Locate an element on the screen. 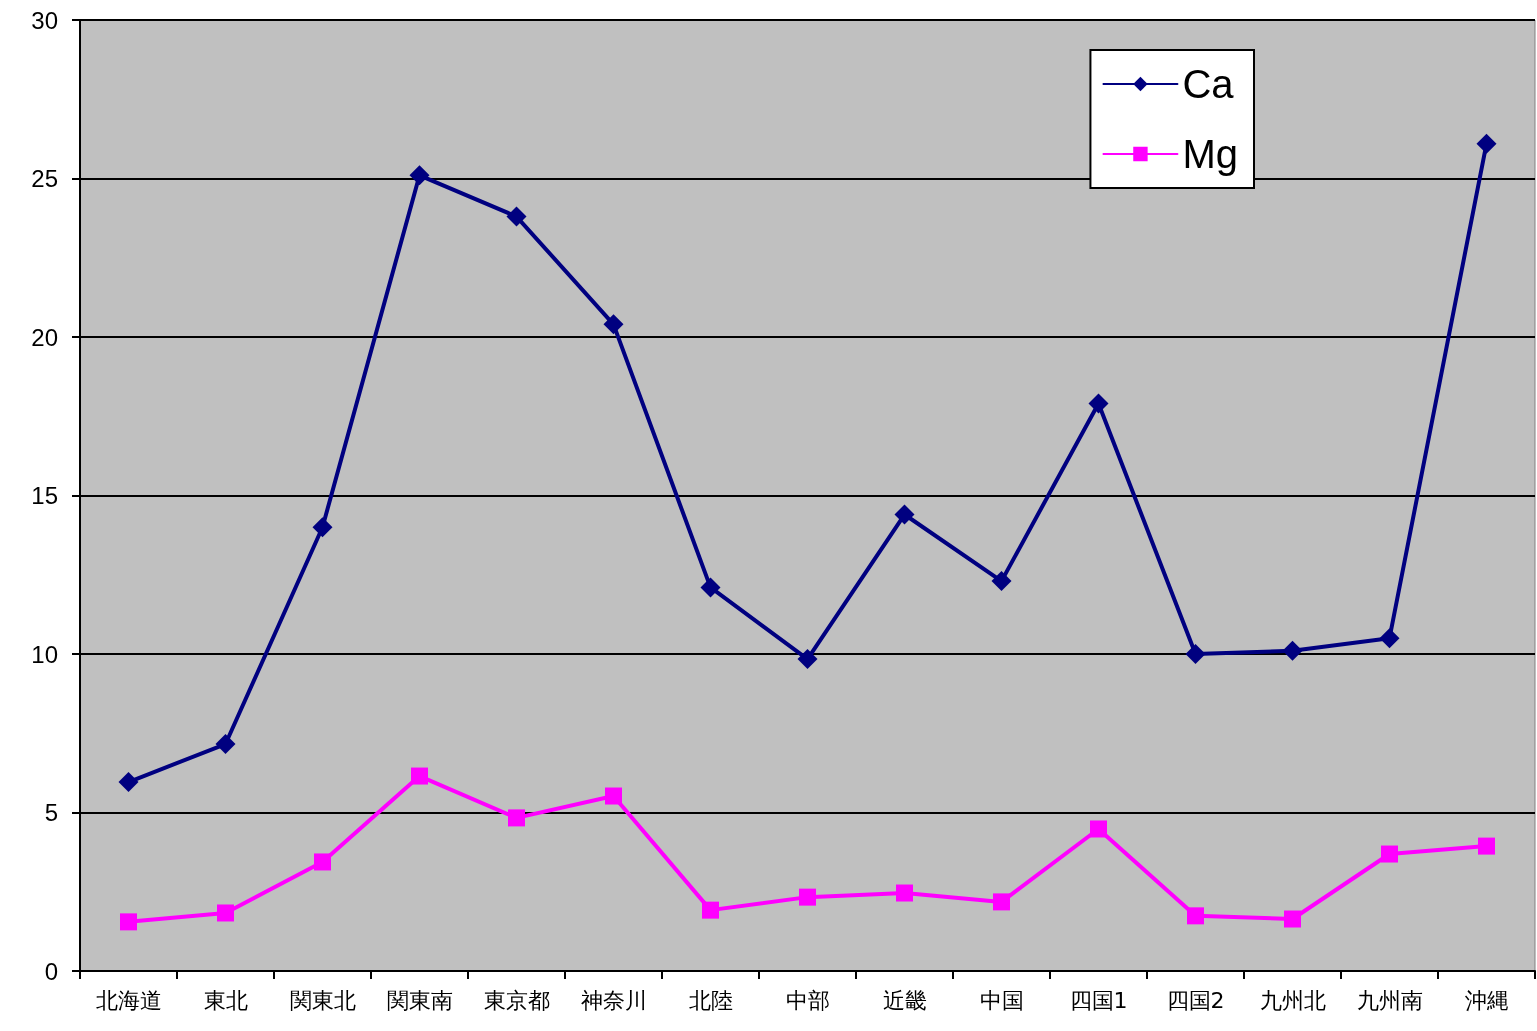 This screenshot has width=1537, height=1031. x-tick-label: 関東南 is located at coordinates (419, 1000).